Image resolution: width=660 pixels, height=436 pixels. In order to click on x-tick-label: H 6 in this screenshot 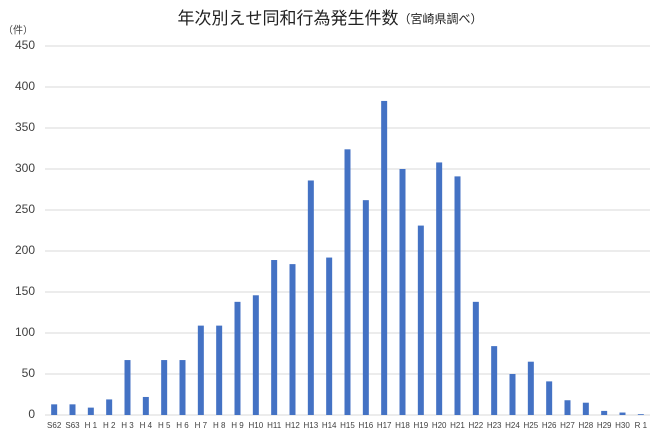, I will do `click(182, 425)`.